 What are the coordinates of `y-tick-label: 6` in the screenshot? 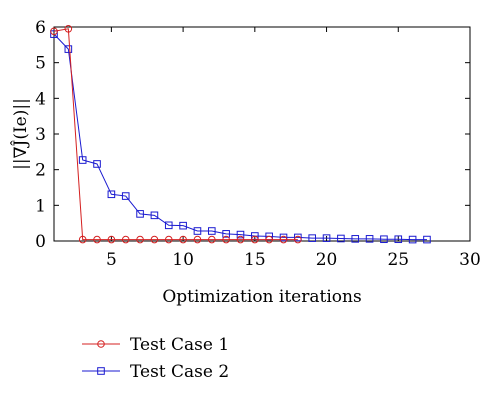 It's located at (40, 28).